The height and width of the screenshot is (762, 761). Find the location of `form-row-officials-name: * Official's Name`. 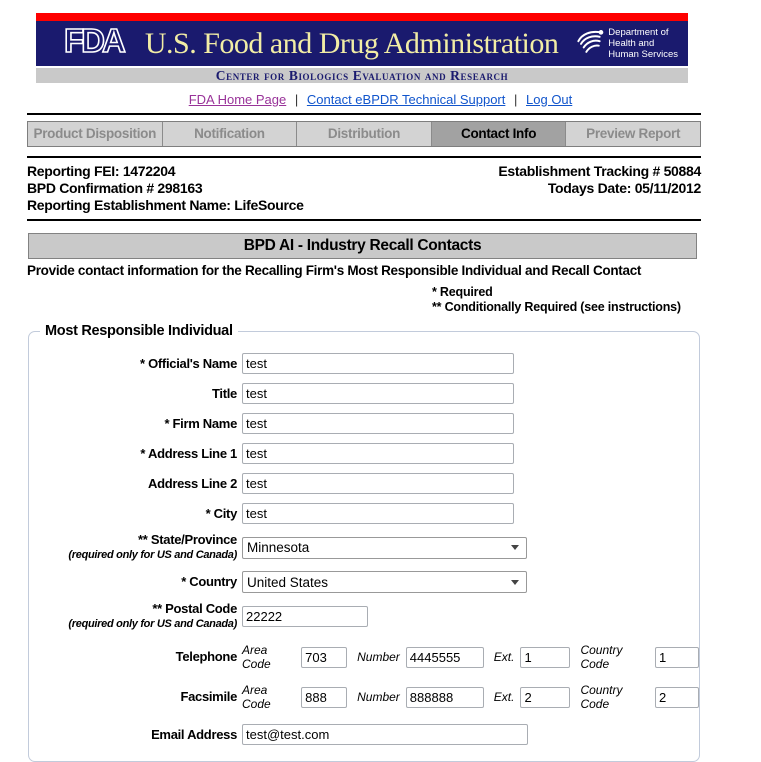

form-row-officials-name: * Official's Name is located at coordinates (364, 363).